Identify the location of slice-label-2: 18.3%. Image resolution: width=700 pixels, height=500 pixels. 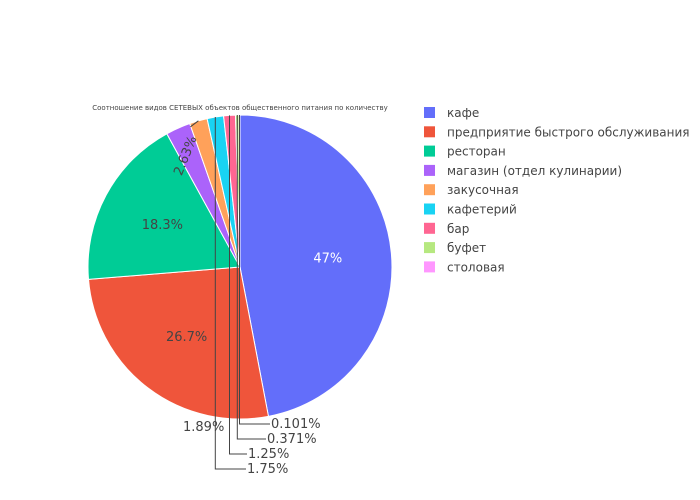
(162, 225).